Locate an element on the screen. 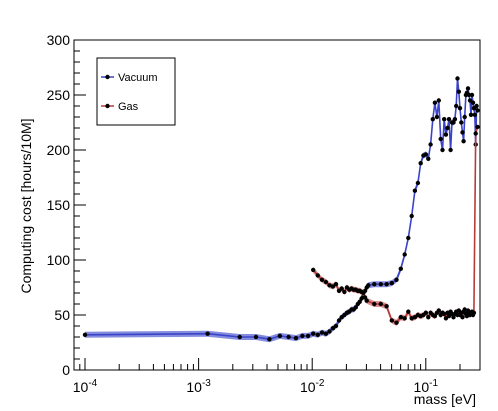 The width and height of the screenshot is (498, 411). legend-box is located at coordinates (136, 91).